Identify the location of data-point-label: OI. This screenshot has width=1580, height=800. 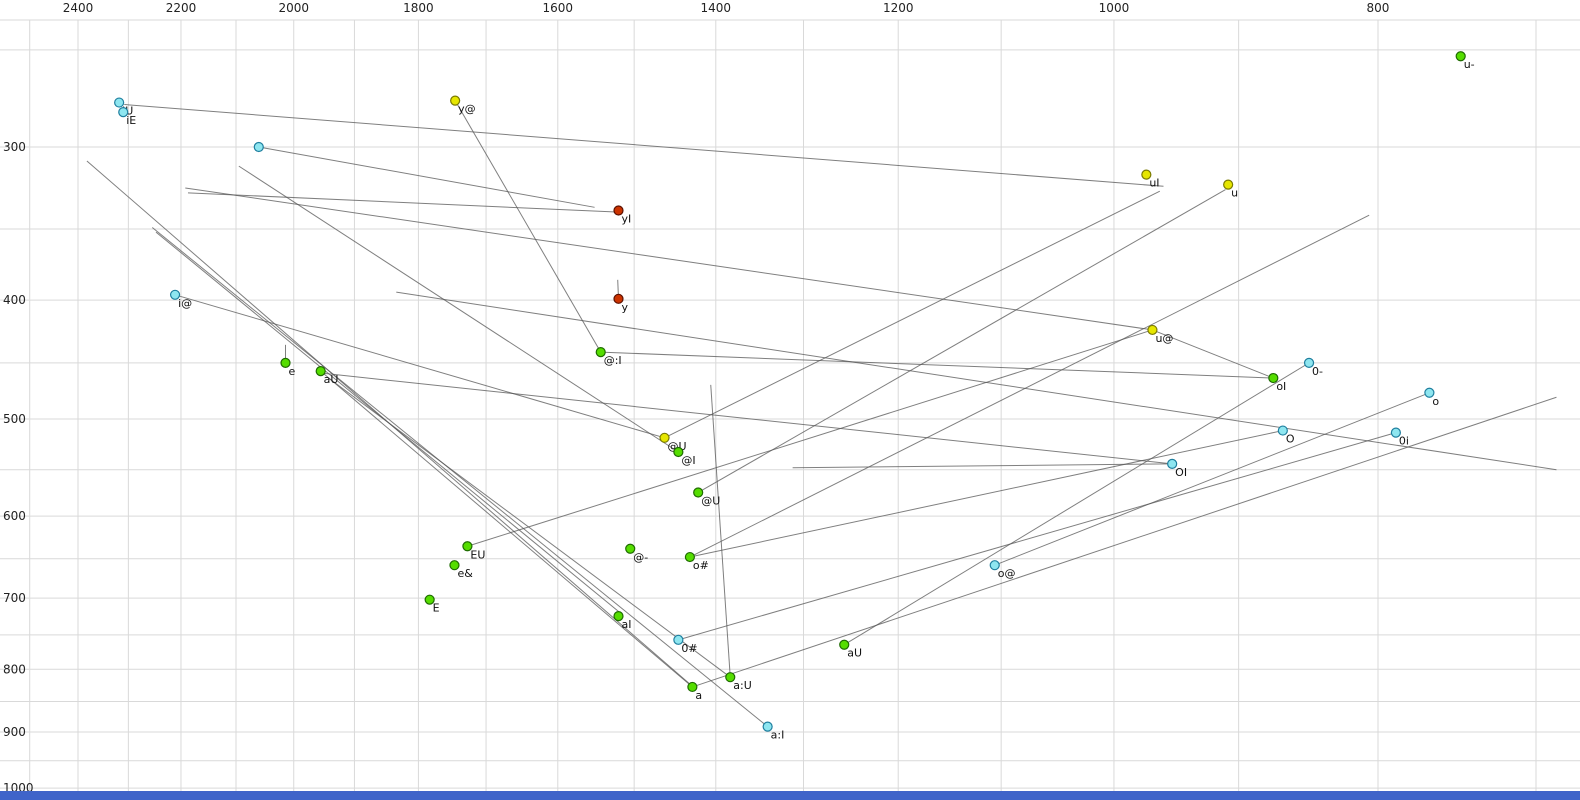
(1181, 472).